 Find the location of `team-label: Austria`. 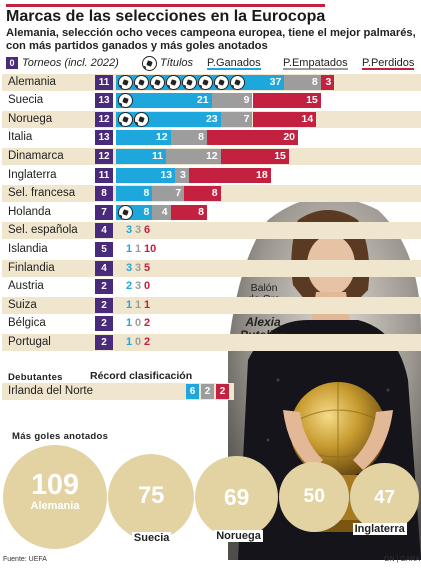

team-label: Austria is located at coordinates (26, 286).